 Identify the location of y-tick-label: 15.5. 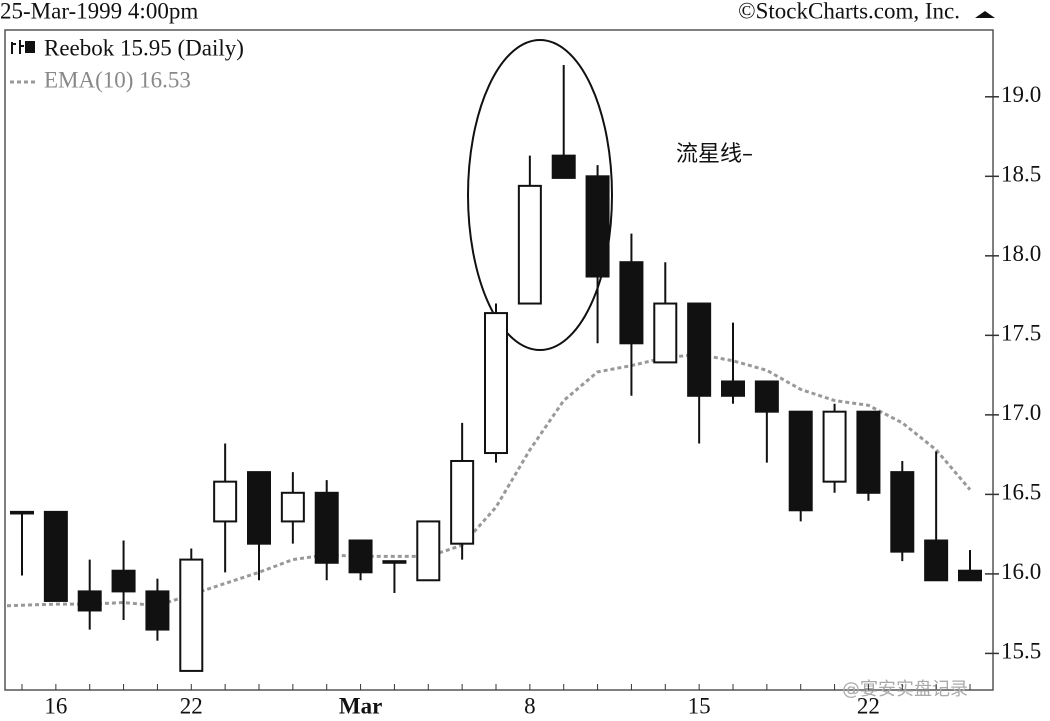
(1021, 651).